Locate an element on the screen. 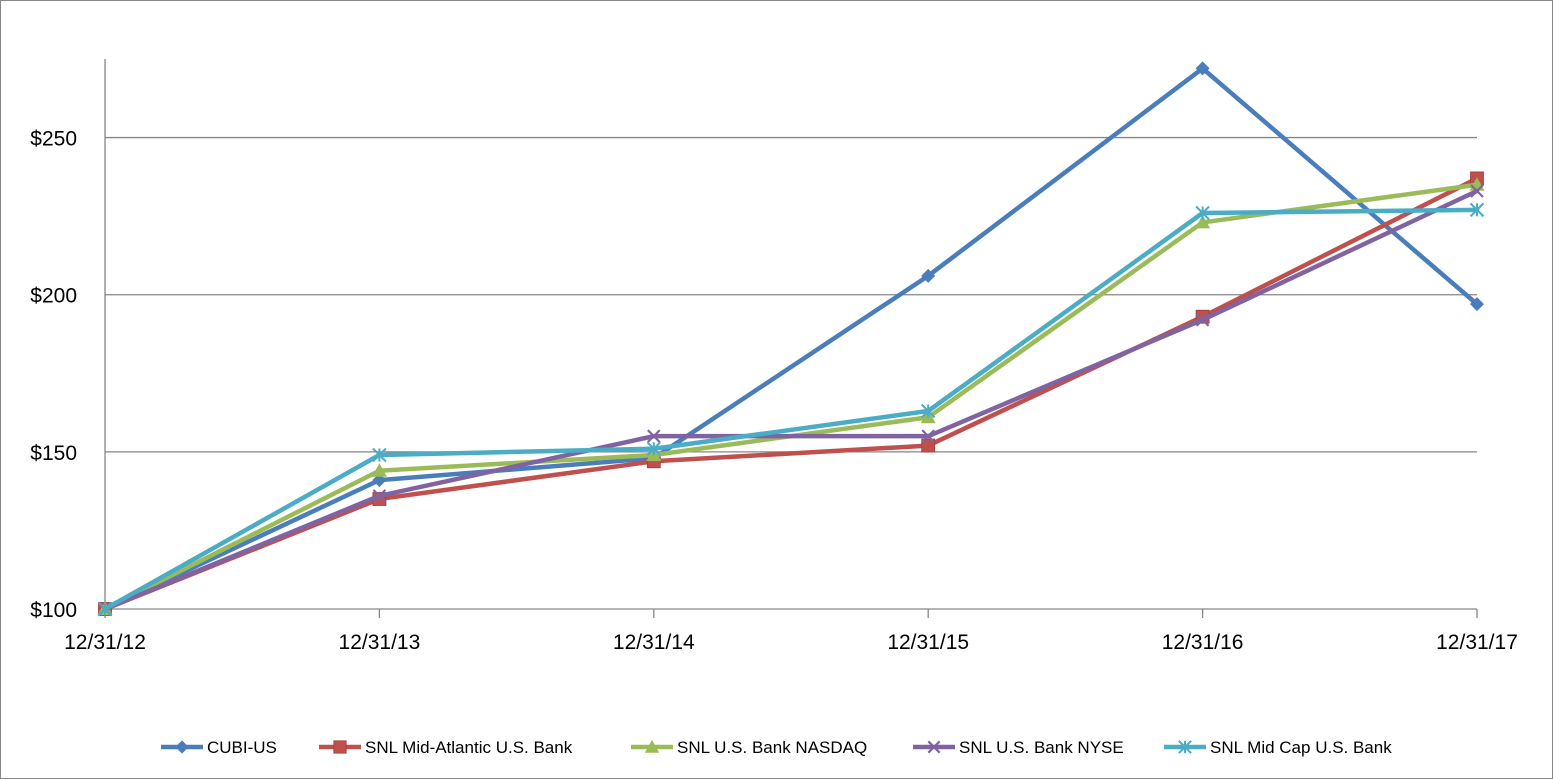 This screenshot has height=779, width=1553. legend-label: SNL U.S. Bank NASDAQ is located at coordinates (772, 747).